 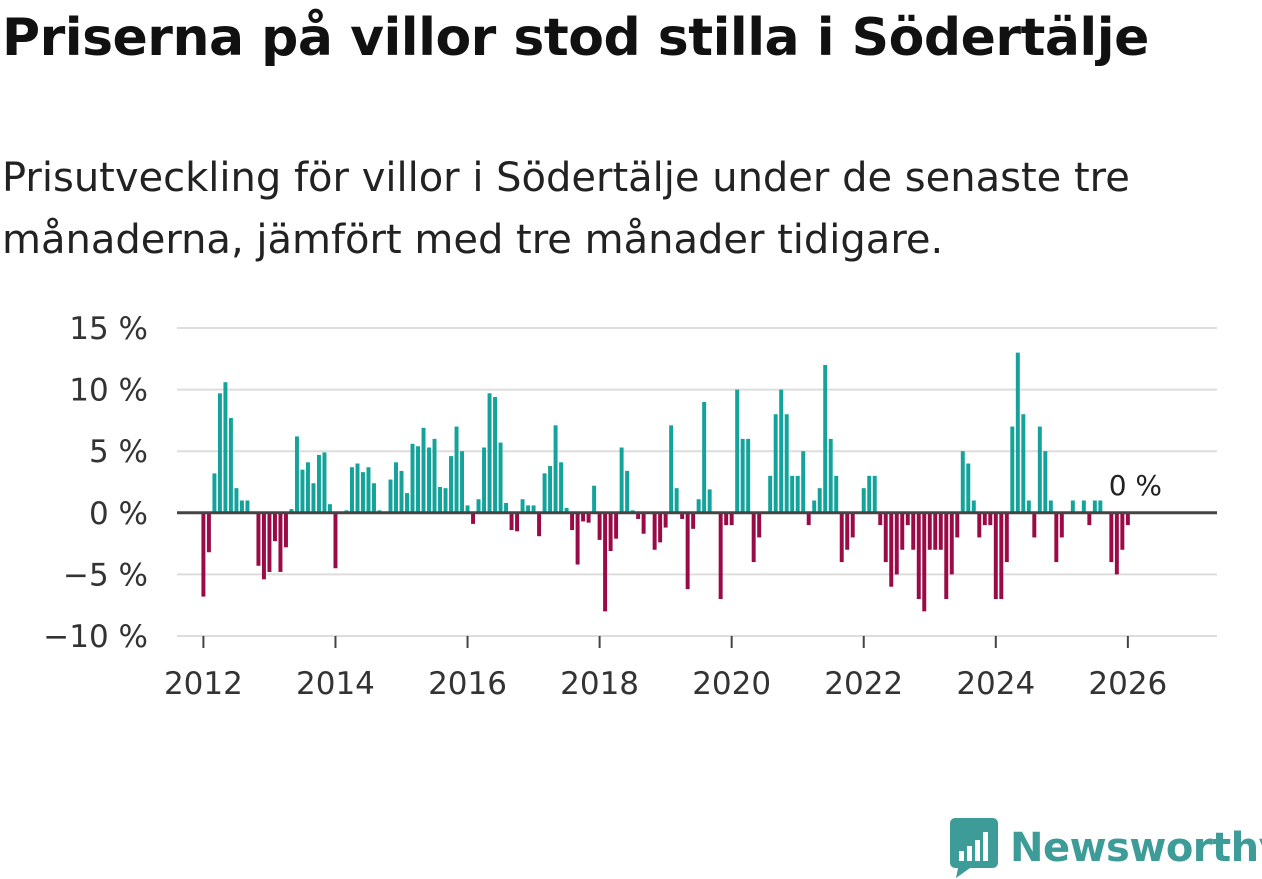 I want to click on y-tick-label: −5 %, so click(x=105, y=575).